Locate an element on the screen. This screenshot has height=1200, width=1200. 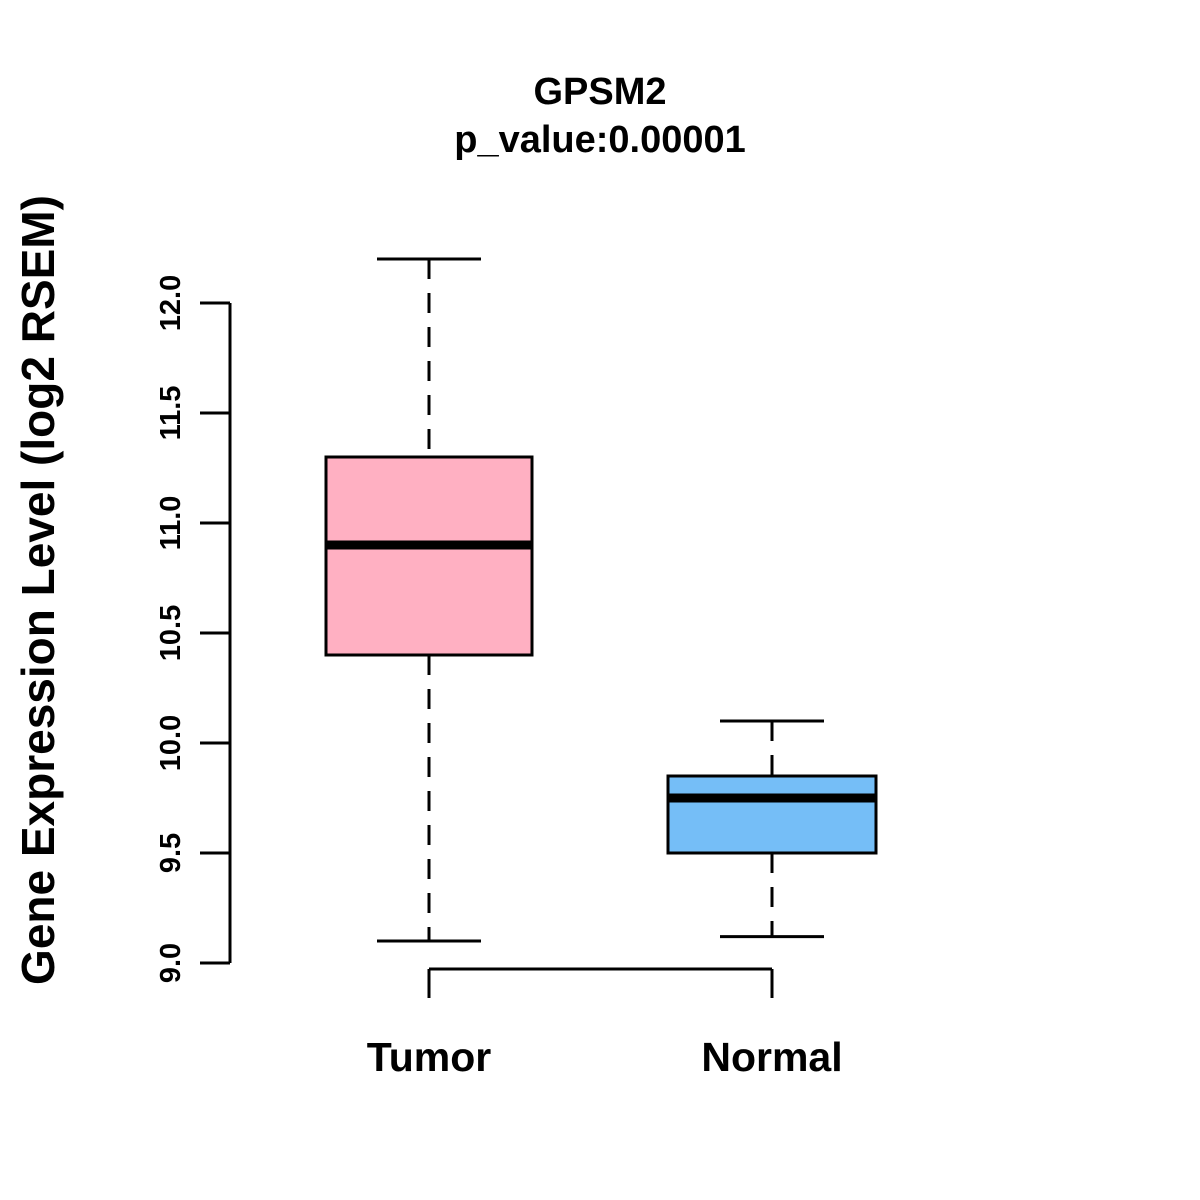
x-axis-label-tumor: Tumor is located at coordinates (429, 1057).